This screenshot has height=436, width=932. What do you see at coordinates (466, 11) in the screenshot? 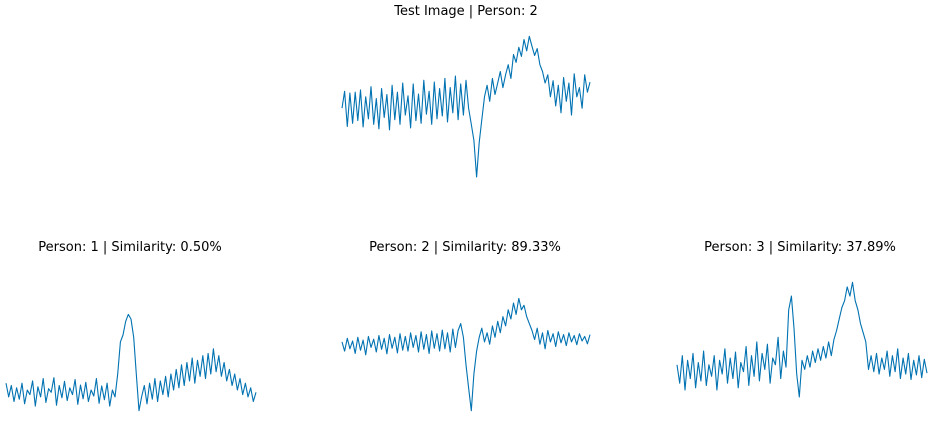
I see `test-image-title: Test Image | Person: 2` at bounding box center [466, 11].